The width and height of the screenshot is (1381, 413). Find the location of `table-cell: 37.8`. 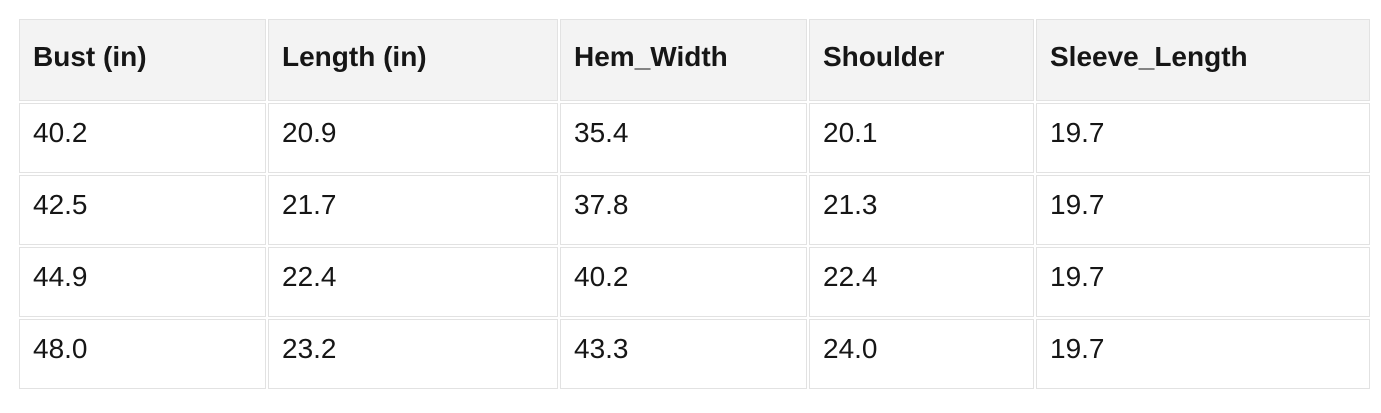

table-cell: 37.8 is located at coordinates (683, 210).